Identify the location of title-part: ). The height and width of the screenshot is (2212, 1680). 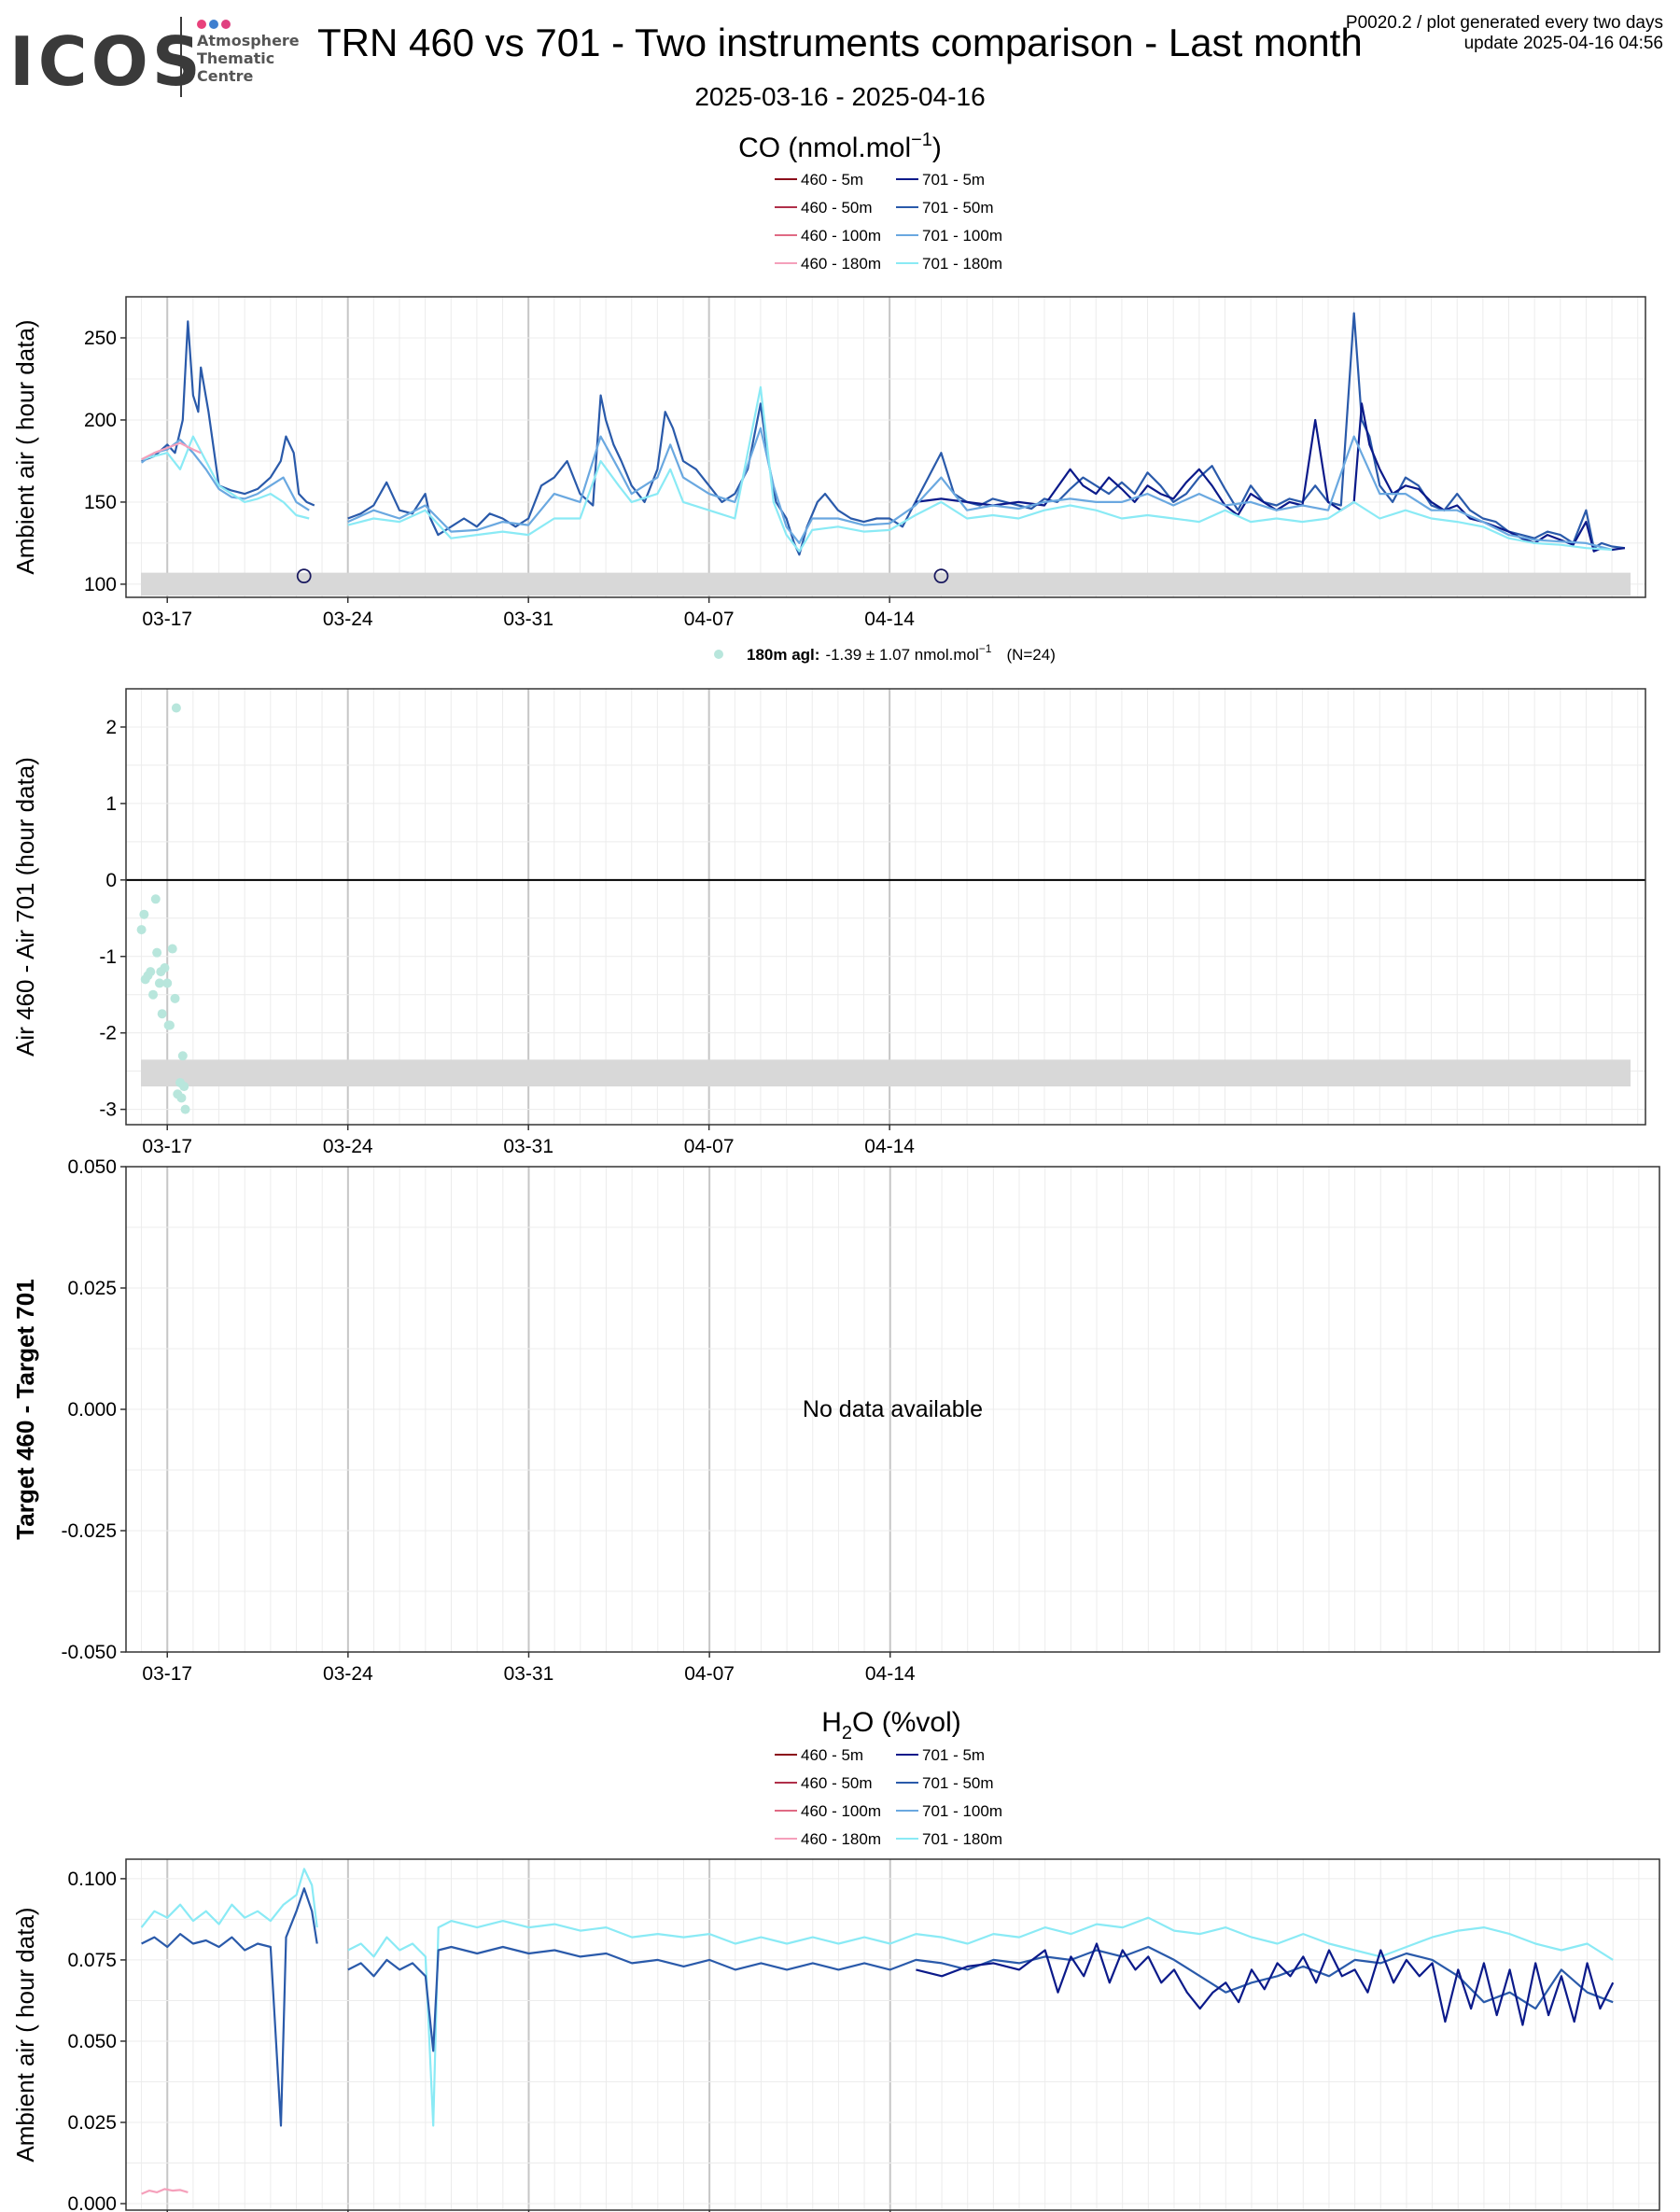
(937, 148).